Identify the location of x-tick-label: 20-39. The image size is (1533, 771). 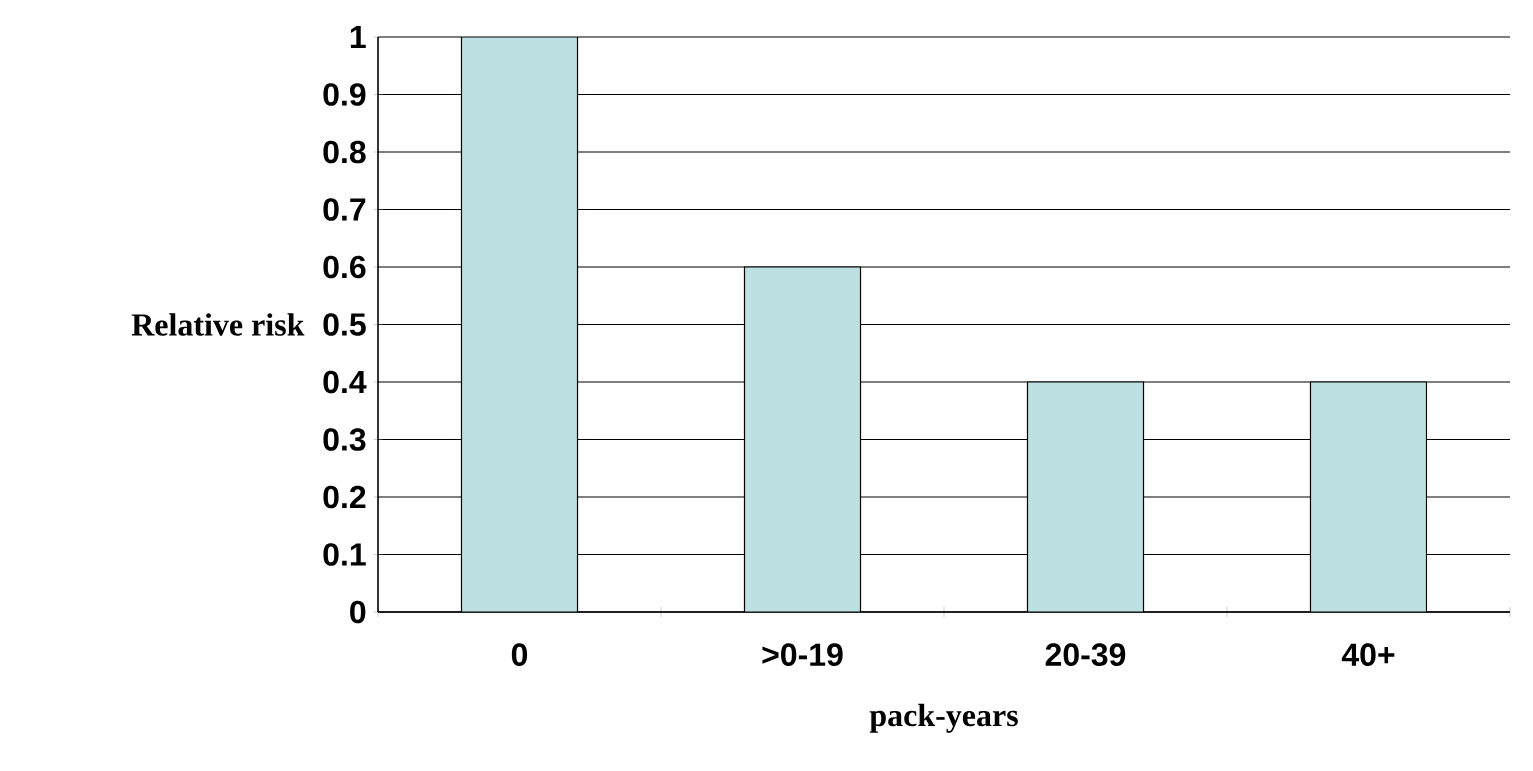
(1085, 655).